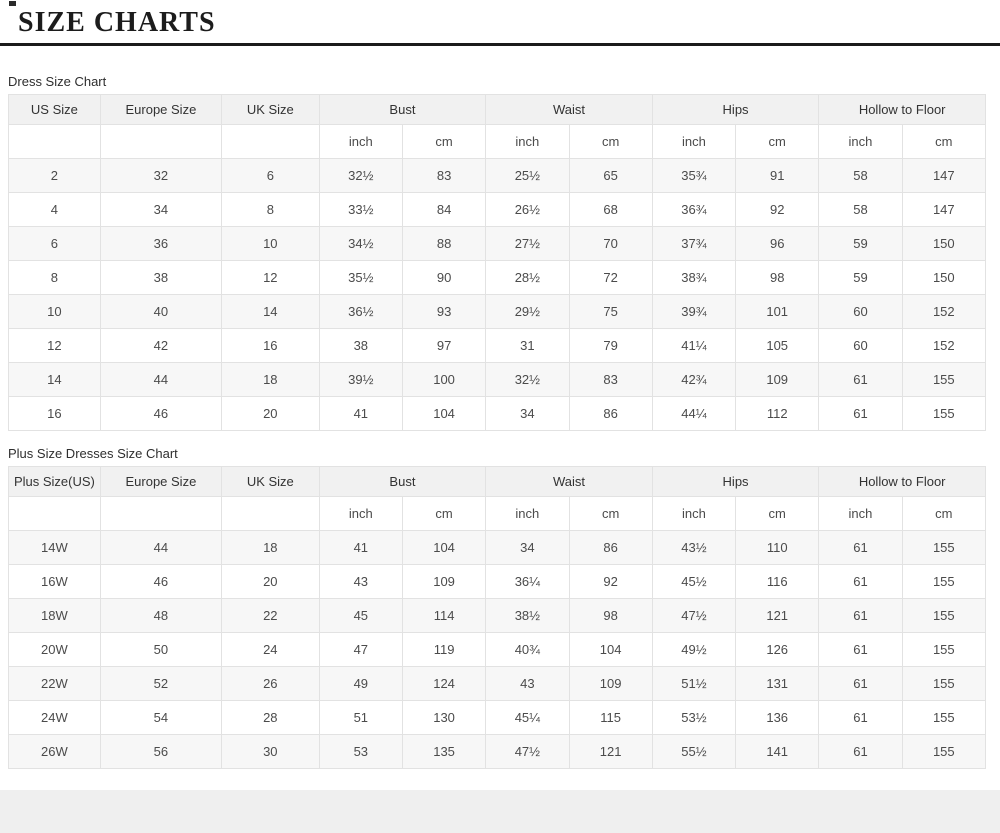 The height and width of the screenshot is (833, 1000). I want to click on cell: 39¾, so click(694, 311).